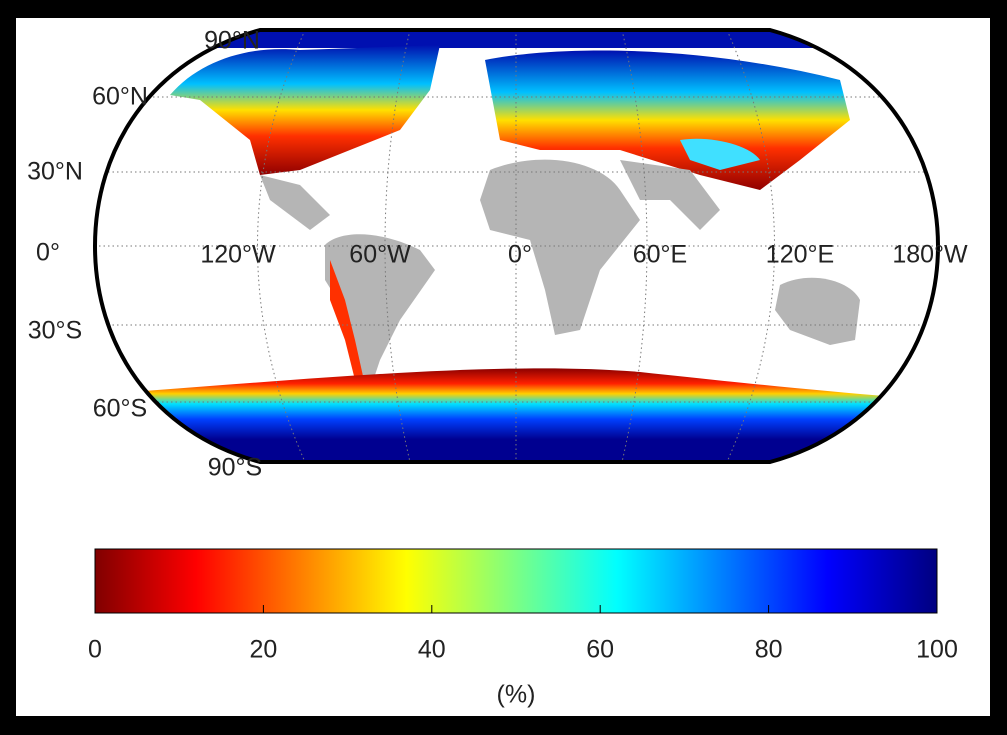 The width and height of the screenshot is (1007, 735). What do you see at coordinates (516, 695) in the screenshot?
I see `colorbar-label: (%)` at bounding box center [516, 695].